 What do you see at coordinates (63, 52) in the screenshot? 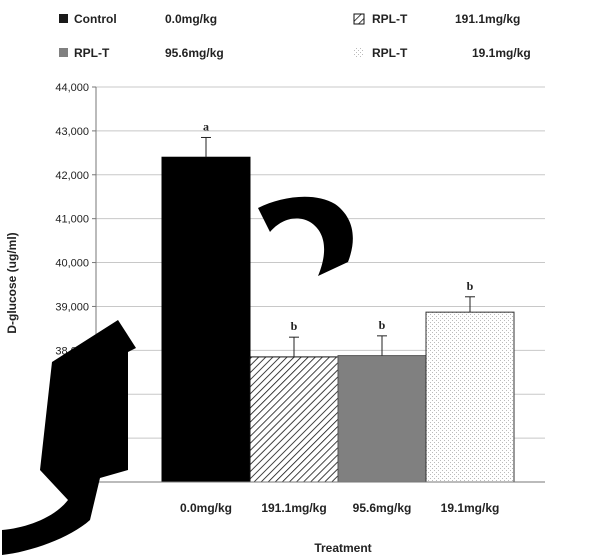
I see `legend-swatch-solid-gray` at bounding box center [63, 52].